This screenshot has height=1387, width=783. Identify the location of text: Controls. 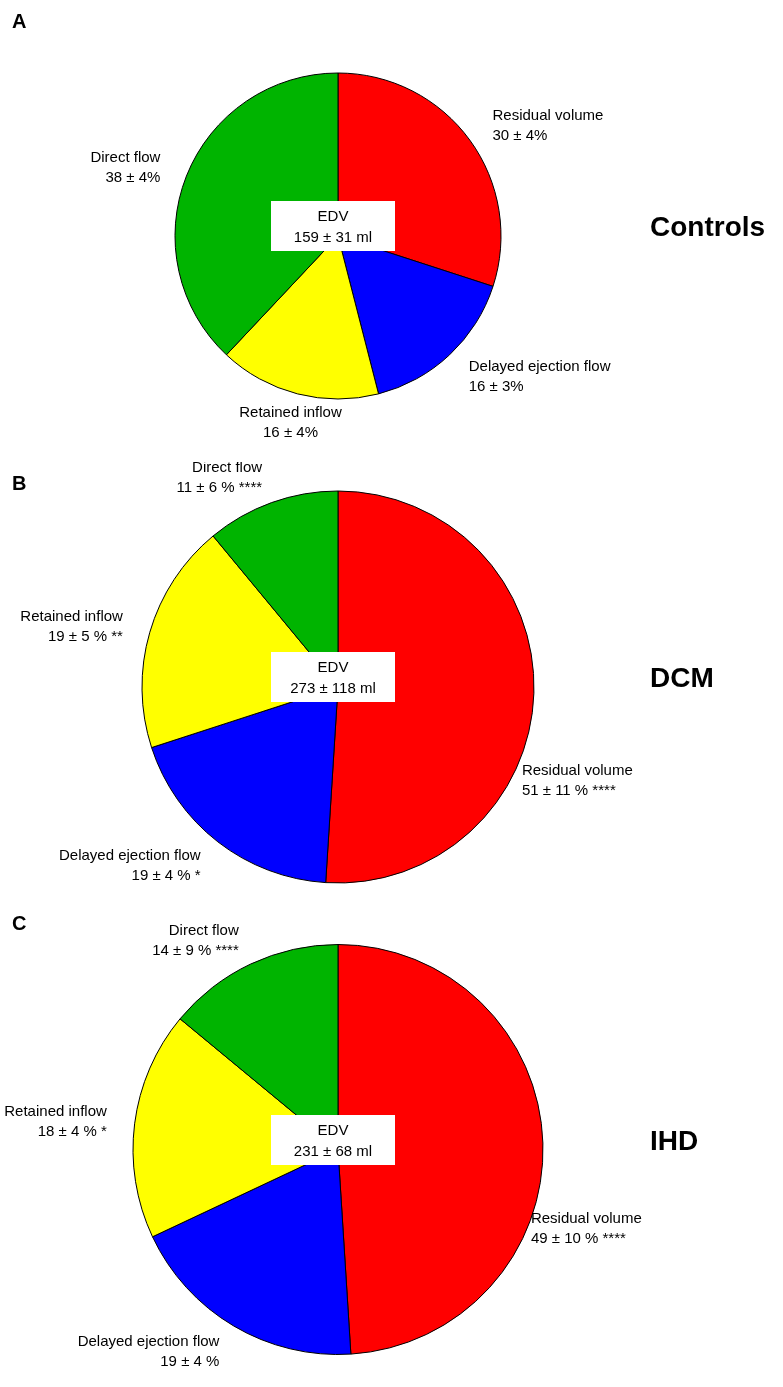
(708, 227).